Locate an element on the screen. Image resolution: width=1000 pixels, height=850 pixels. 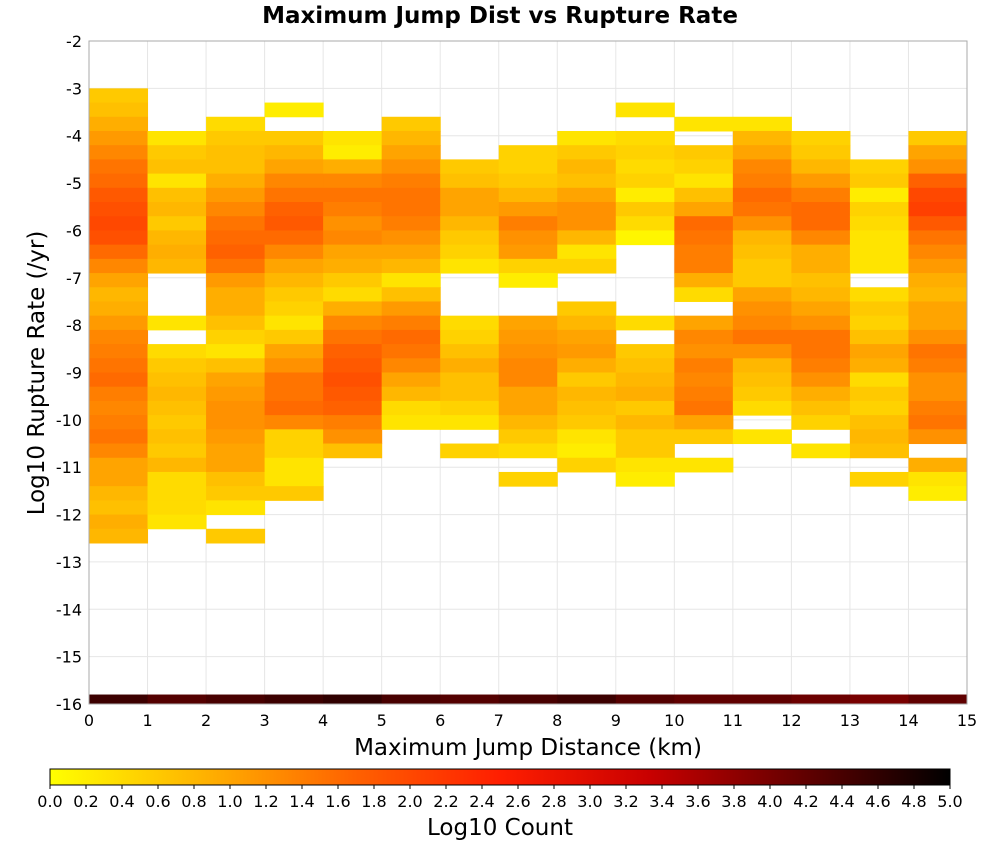
colorbar-tick-label: 0.4 is located at coordinates (121, 801).